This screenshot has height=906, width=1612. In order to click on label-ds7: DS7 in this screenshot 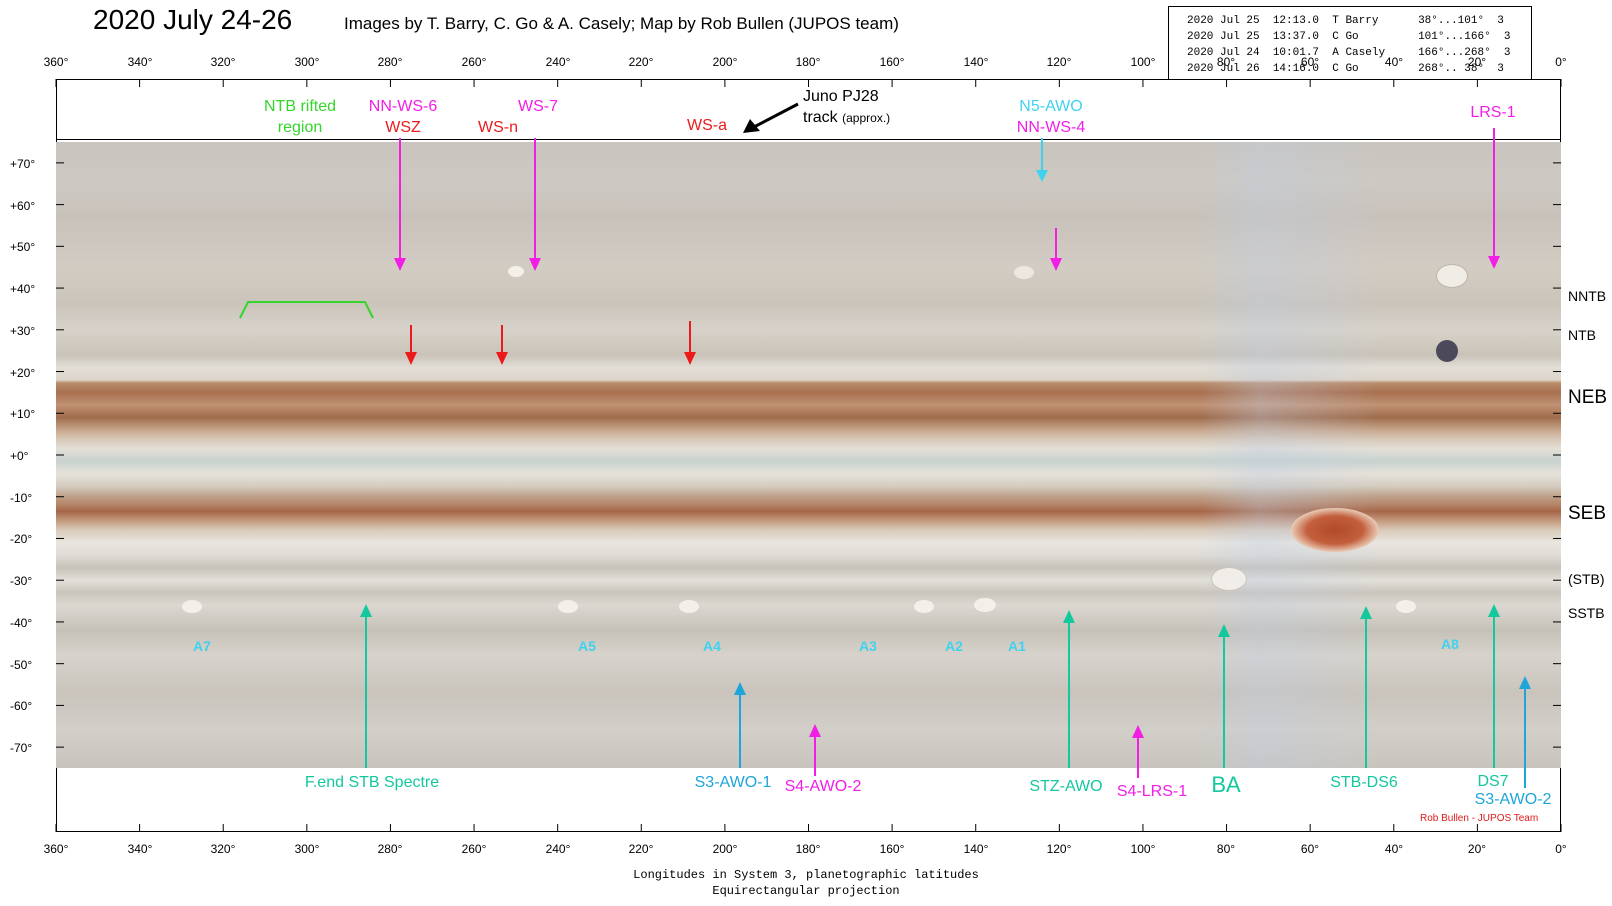, I will do `click(1493, 781)`.